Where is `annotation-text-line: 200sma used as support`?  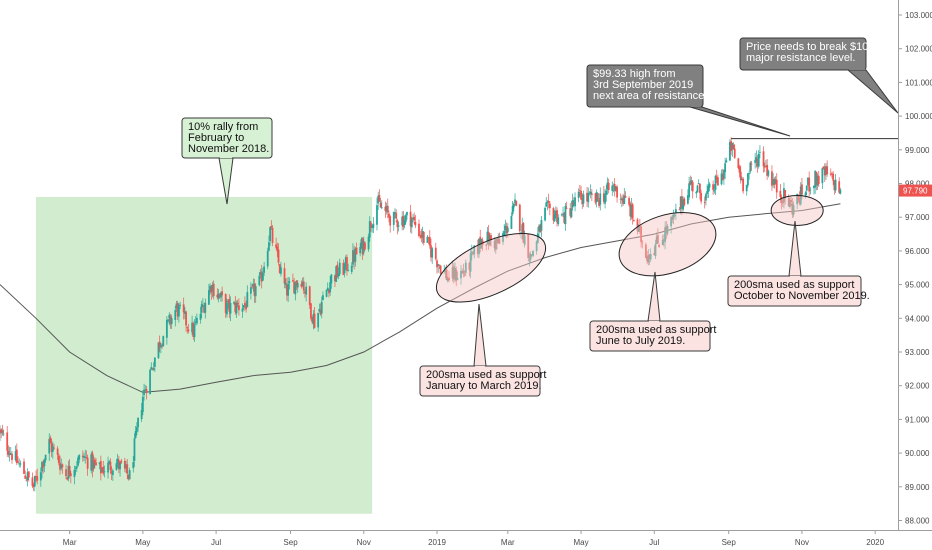
annotation-text-line: 200sma used as support is located at coordinates (656, 330).